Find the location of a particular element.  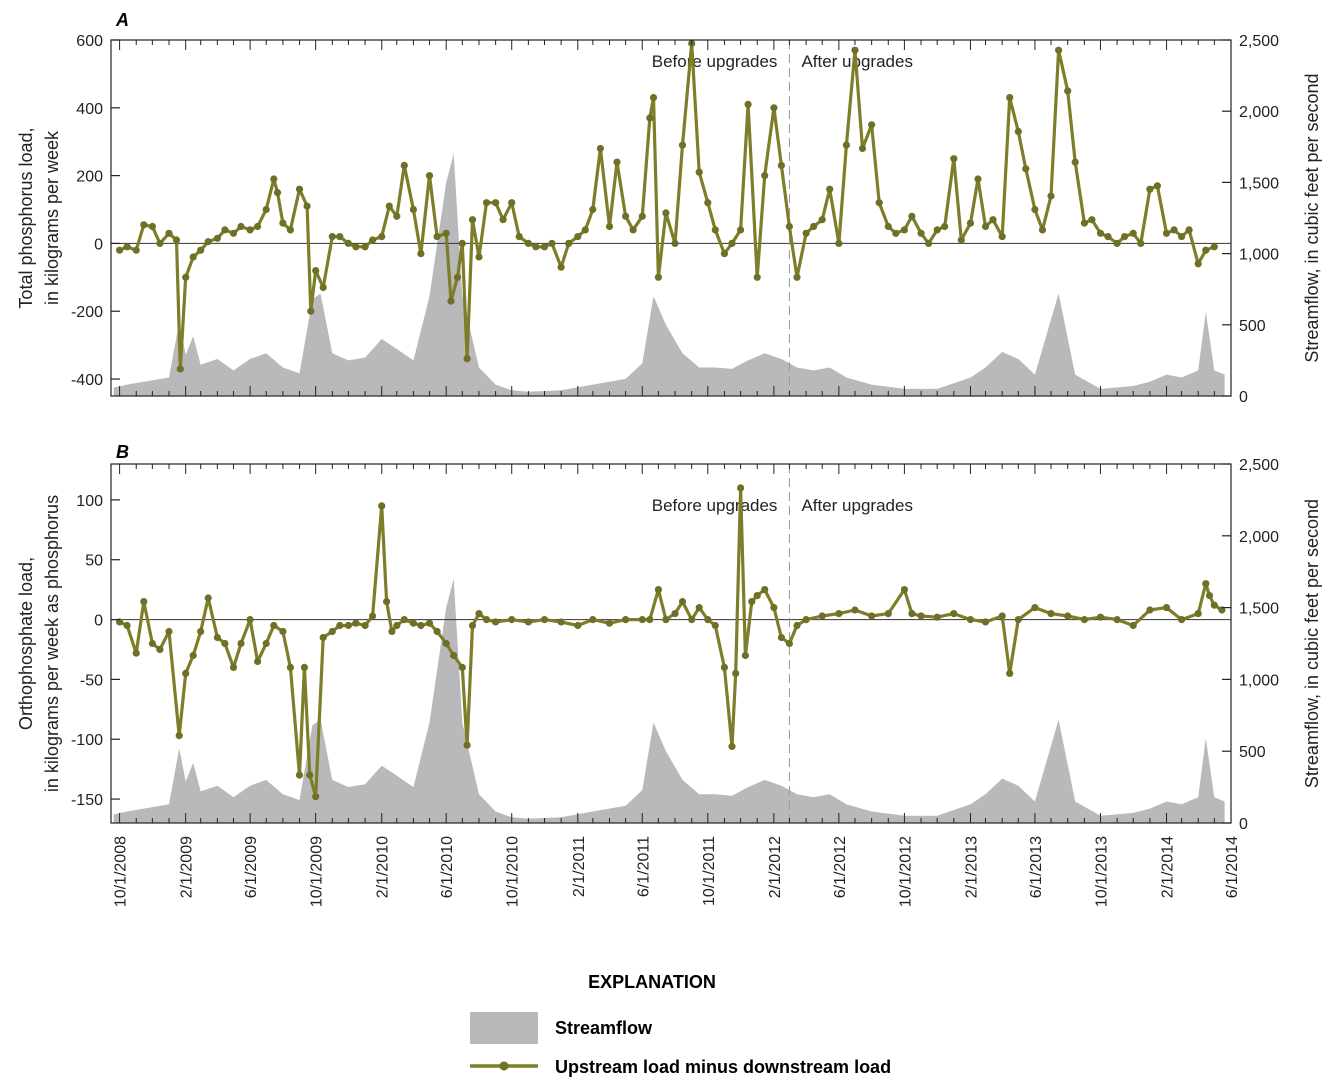

y2-axis-label: Streamflow, in cubic feet per second is located at coordinates (1312, 217).